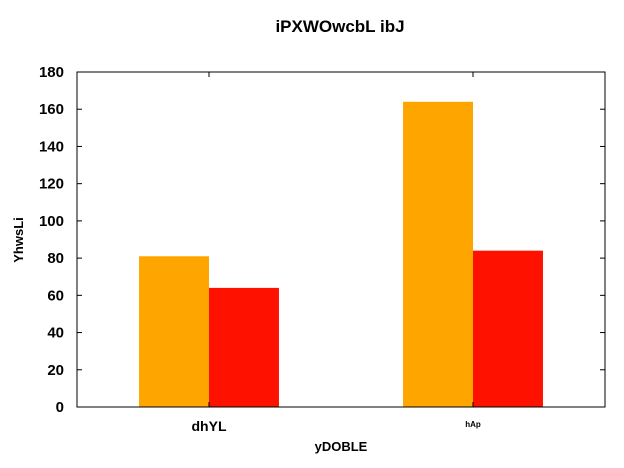 The image size is (624, 468). I want to click on chart-title: iPXWOwcbL ibJ, so click(339, 26).